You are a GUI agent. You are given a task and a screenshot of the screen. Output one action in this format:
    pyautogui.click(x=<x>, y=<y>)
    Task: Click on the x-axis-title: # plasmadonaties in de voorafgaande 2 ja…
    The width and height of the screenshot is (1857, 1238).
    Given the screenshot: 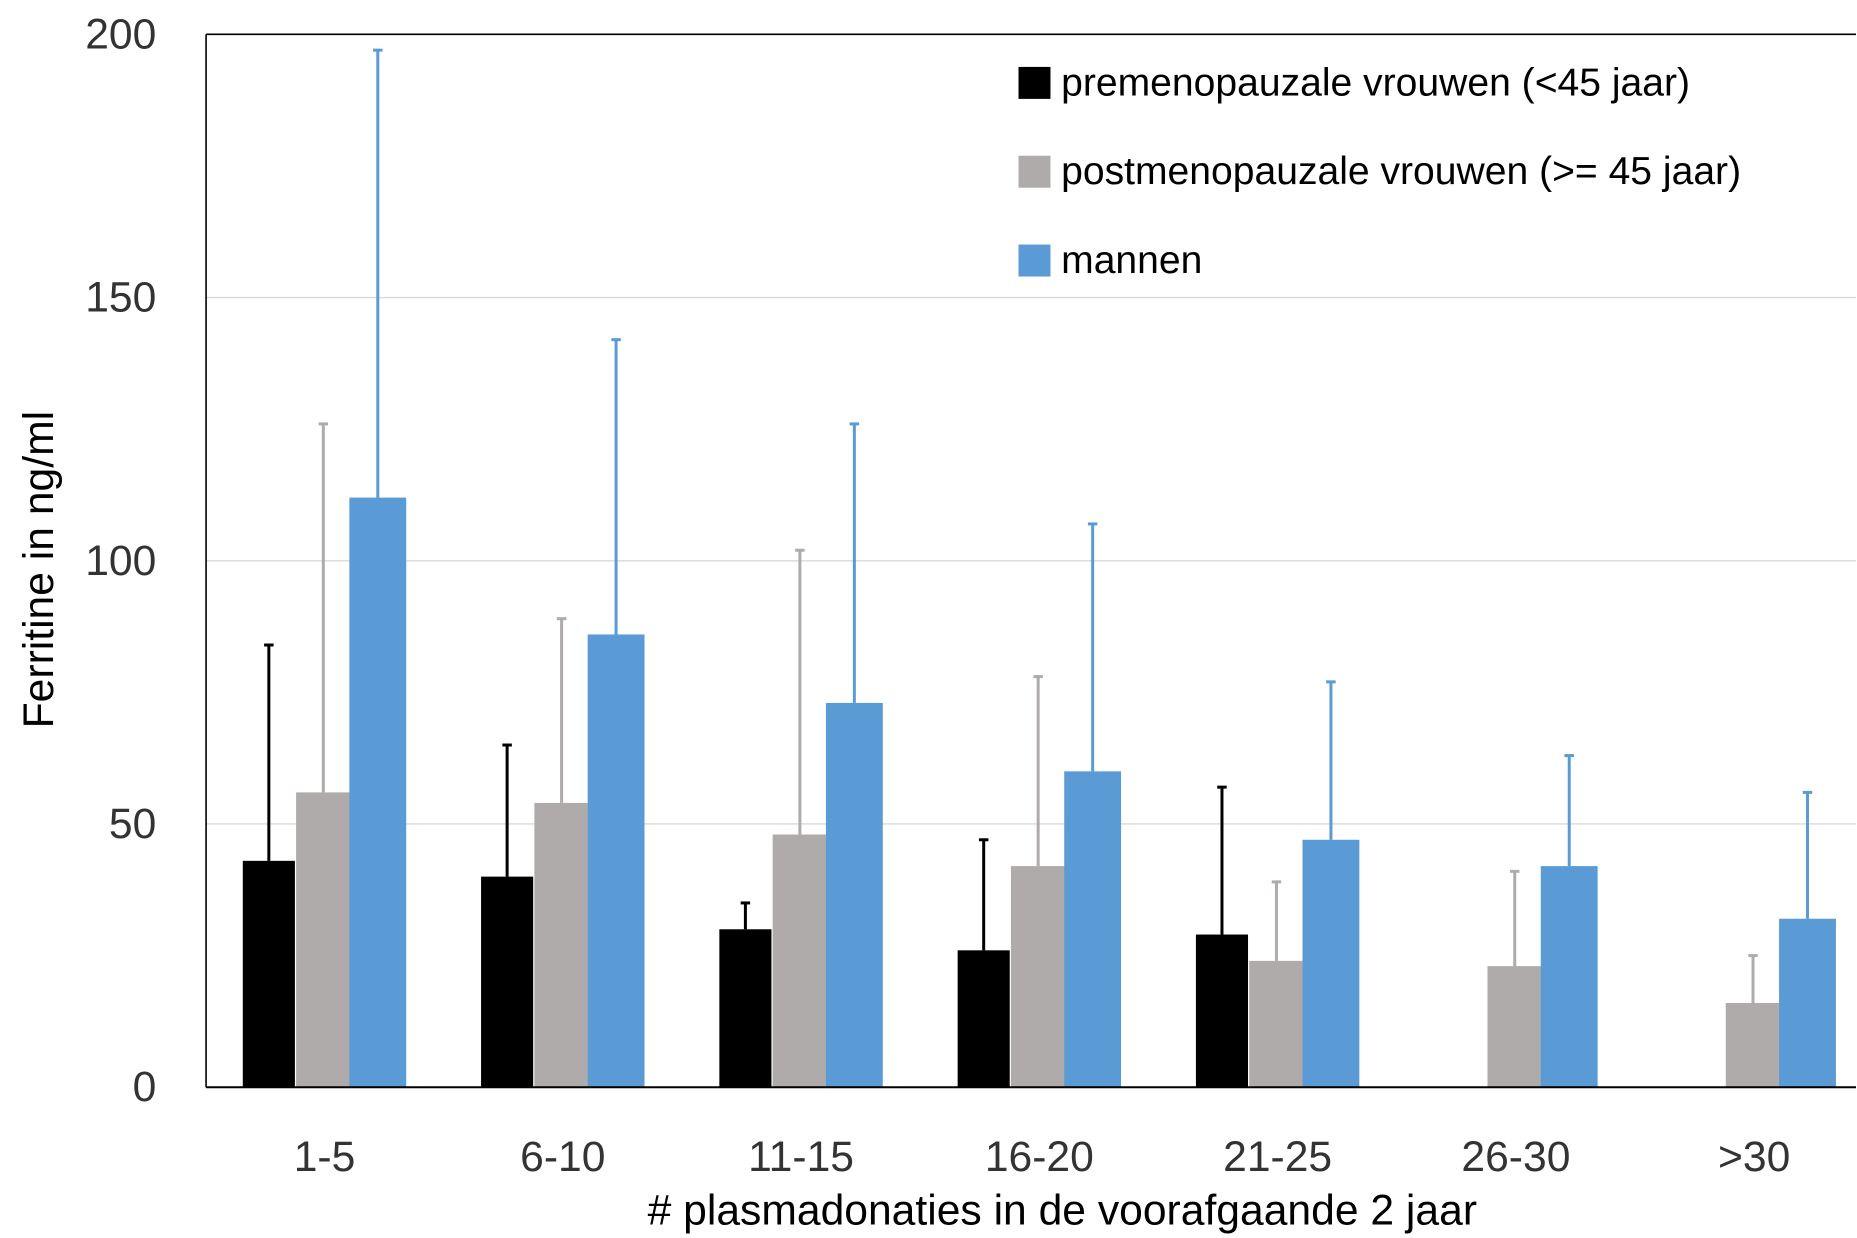 What is the action you would take?
    pyautogui.click(x=1062, y=1210)
    